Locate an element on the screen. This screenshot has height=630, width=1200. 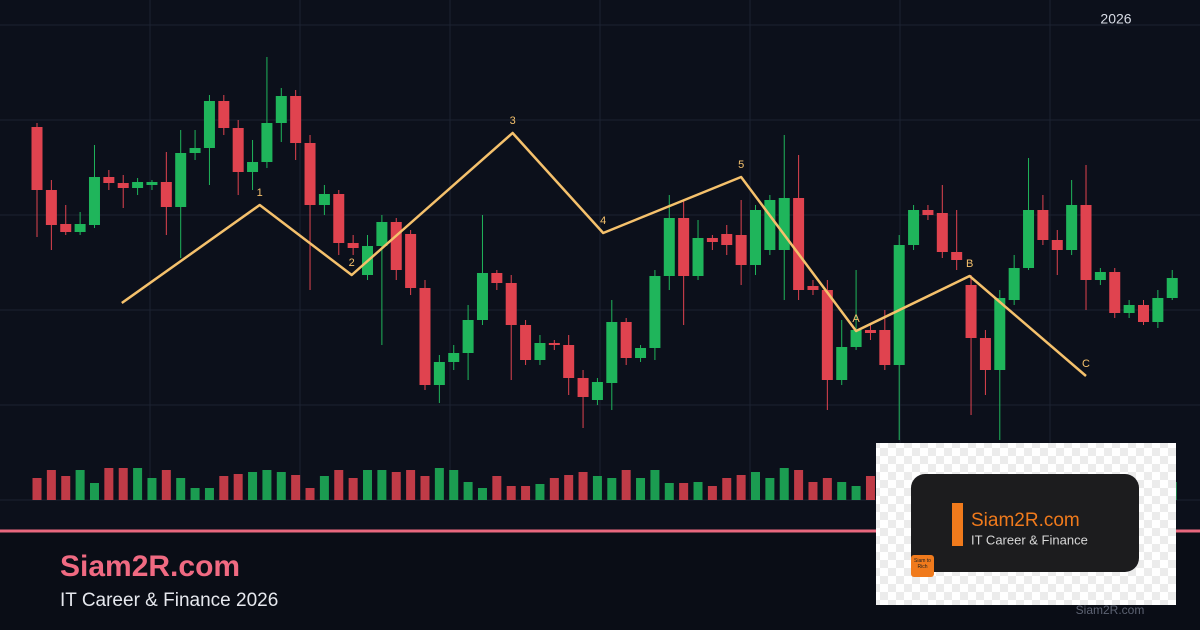
brand-subtitle: IT Career & Finance 2026 is located at coordinates (169, 600).